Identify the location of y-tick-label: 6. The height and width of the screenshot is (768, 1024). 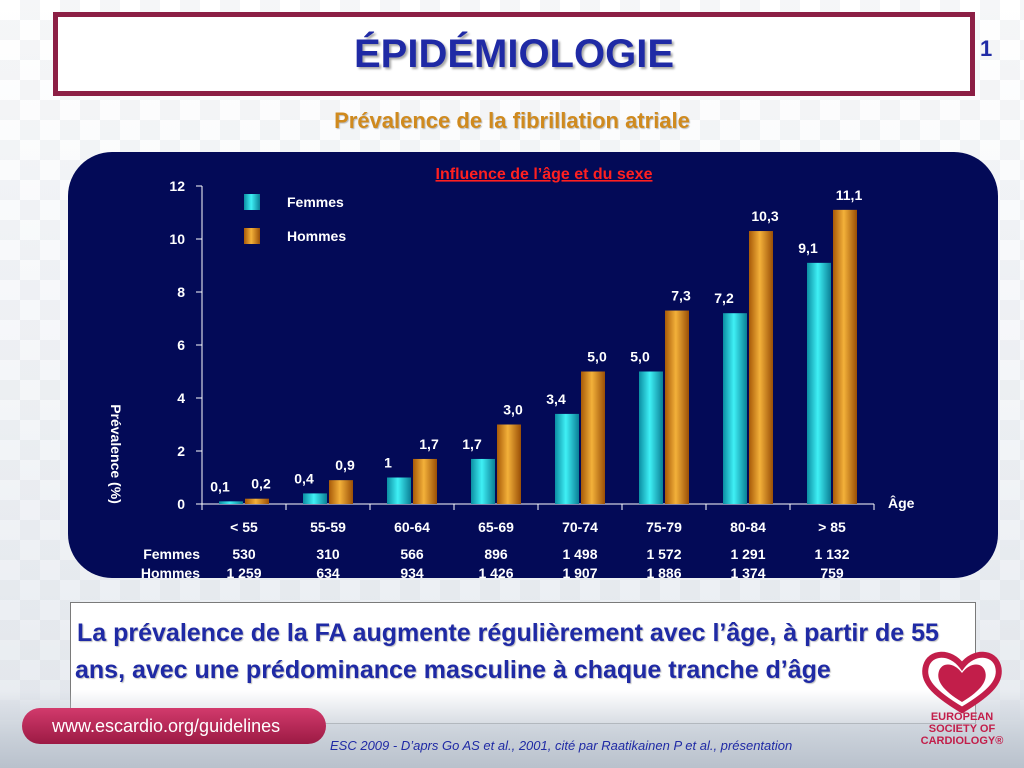
(181, 345).